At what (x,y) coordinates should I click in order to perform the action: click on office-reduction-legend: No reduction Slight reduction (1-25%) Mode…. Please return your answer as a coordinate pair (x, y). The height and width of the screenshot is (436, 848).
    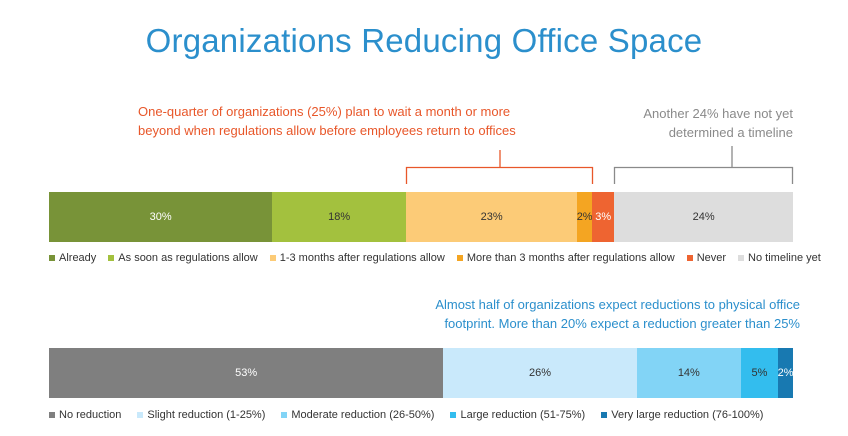
    Looking at the image, I should click on (406, 415).